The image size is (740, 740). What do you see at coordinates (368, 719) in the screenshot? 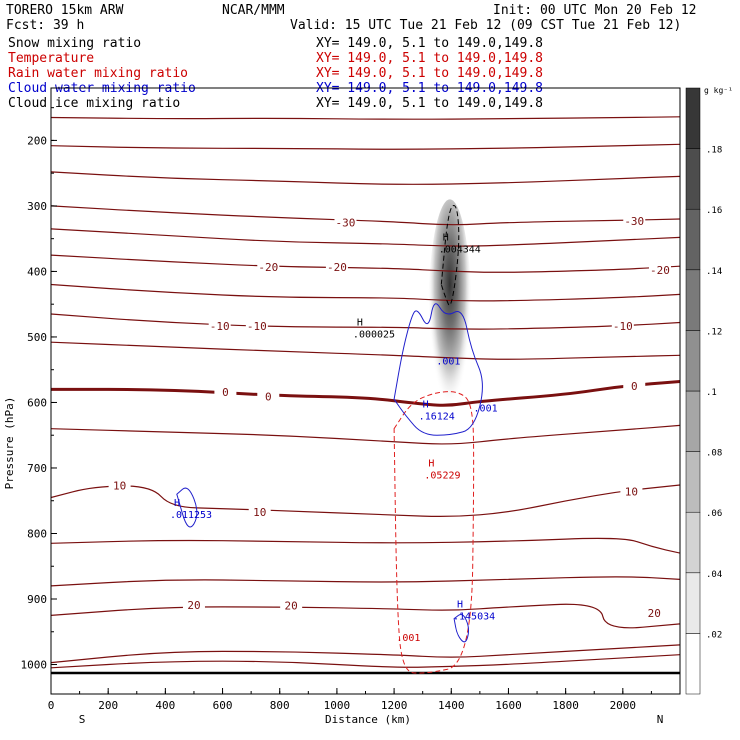
I see `x-axis-label: Distance (km)` at bounding box center [368, 719].